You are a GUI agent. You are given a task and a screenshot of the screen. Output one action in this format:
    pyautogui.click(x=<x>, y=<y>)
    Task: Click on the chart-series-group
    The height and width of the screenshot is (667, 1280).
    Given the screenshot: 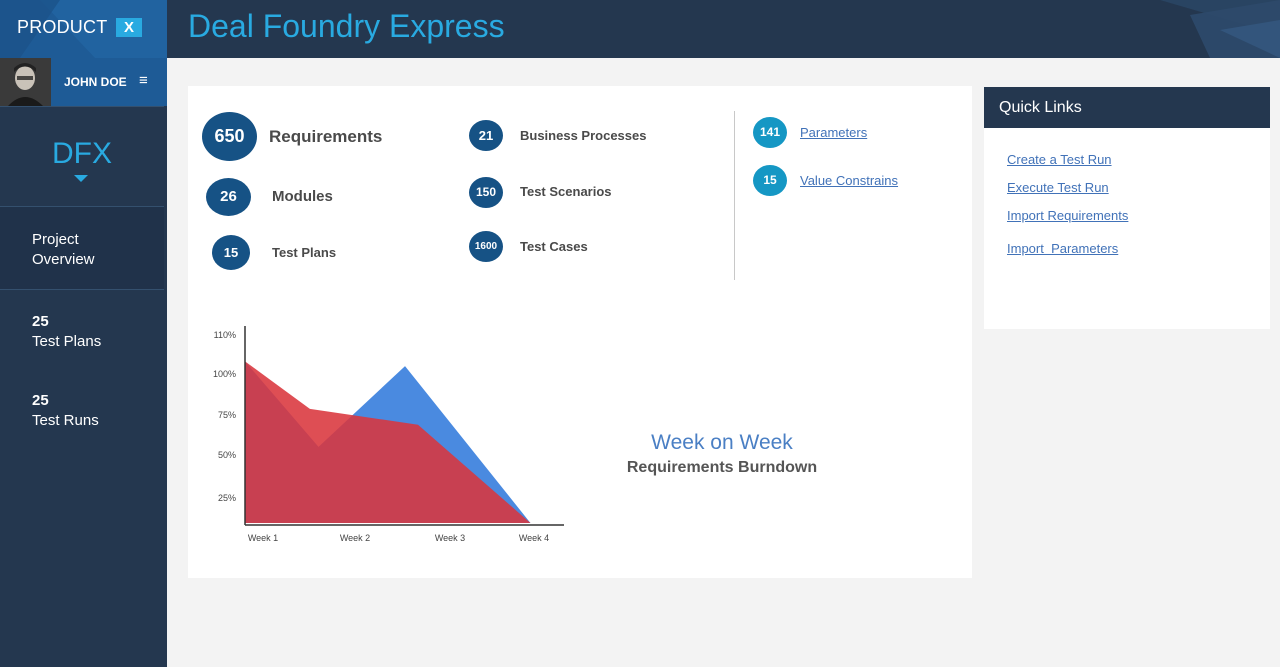 What is the action you would take?
    pyautogui.click(x=388, y=442)
    